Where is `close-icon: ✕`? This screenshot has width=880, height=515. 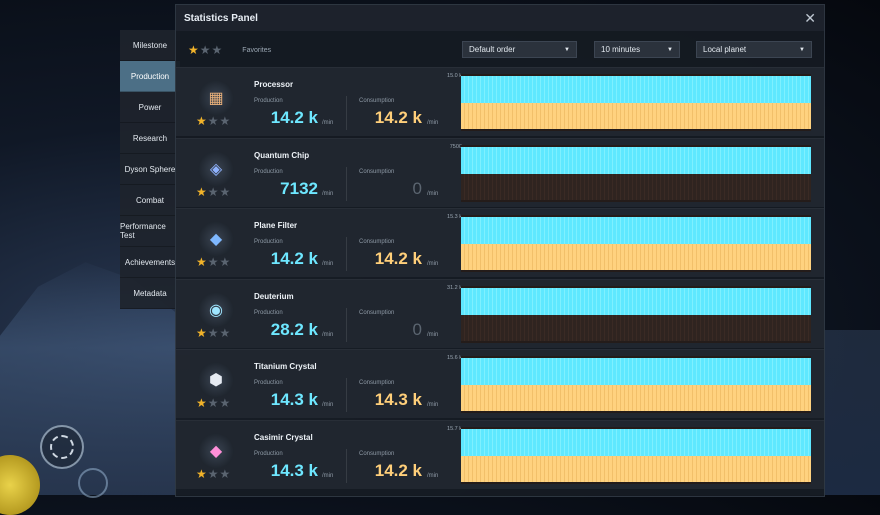 close-icon: ✕ is located at coordinates (810, 18).